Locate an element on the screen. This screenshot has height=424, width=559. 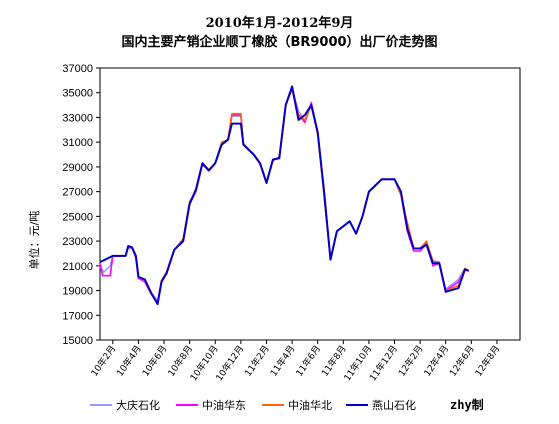
y-tick-label: 37000 is located at coordinates (77, 69).